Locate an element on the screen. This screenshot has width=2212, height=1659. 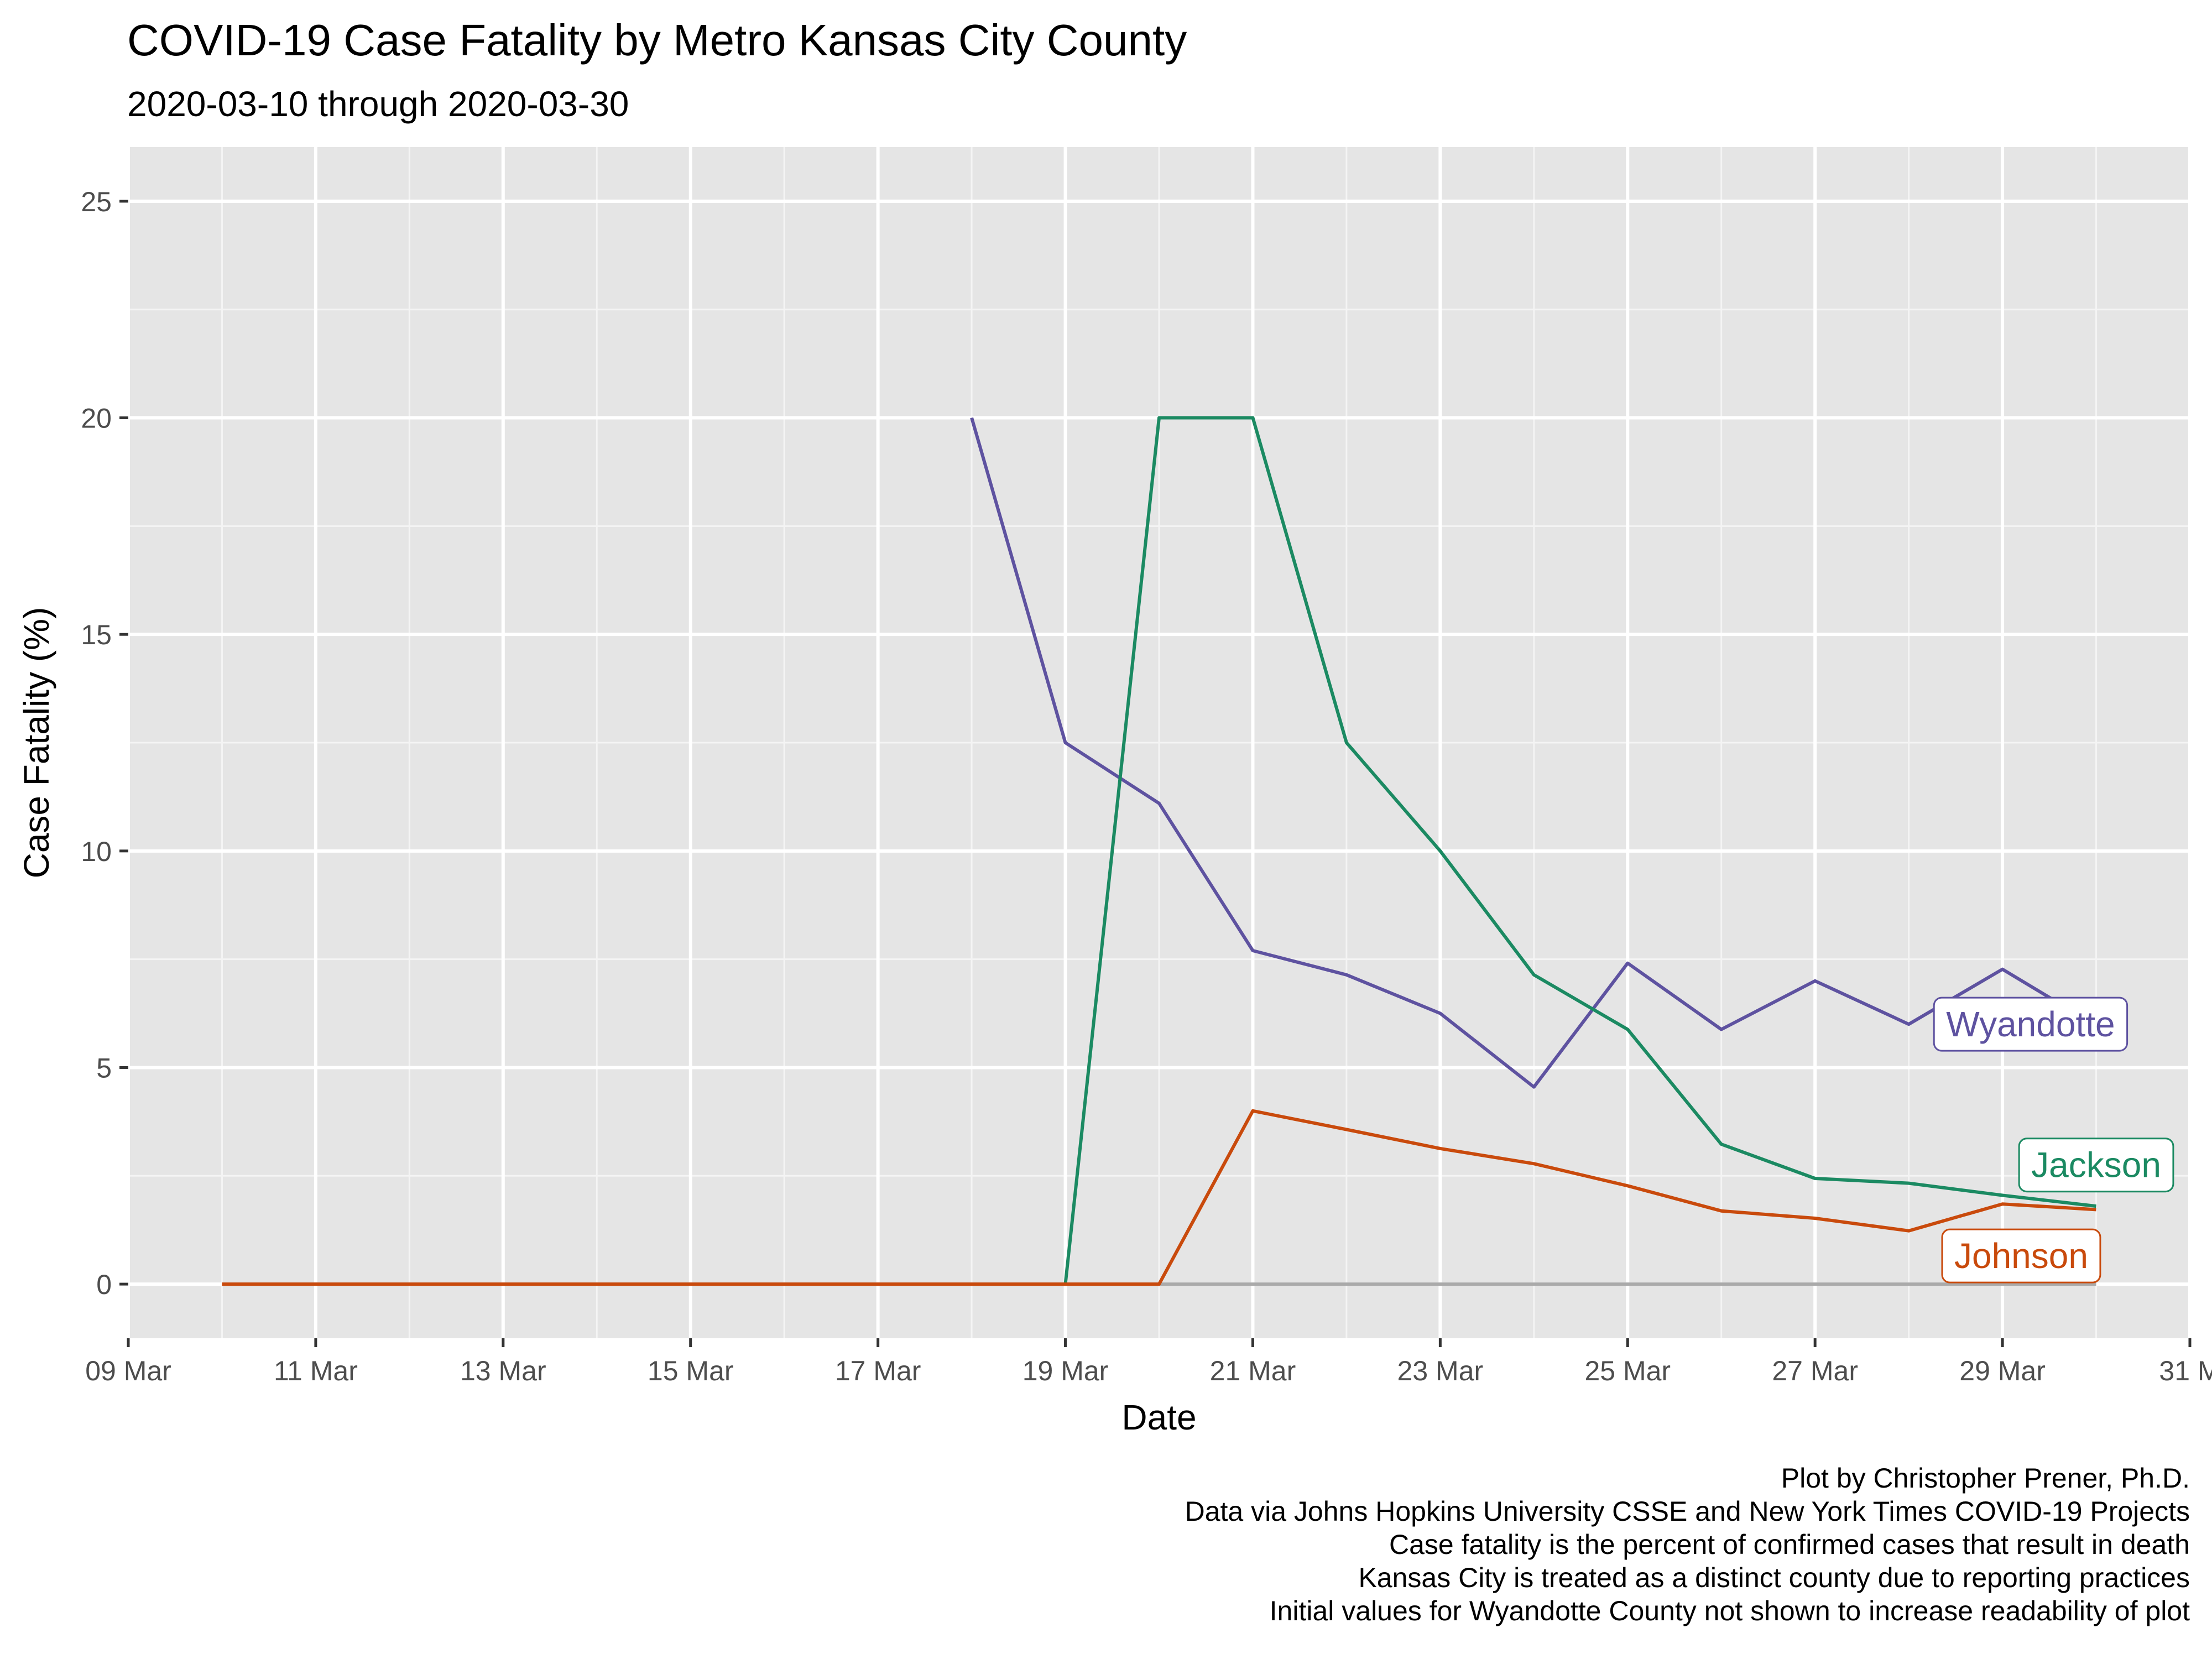
y-tick-label: 25 is located at coordinates (96, 202).